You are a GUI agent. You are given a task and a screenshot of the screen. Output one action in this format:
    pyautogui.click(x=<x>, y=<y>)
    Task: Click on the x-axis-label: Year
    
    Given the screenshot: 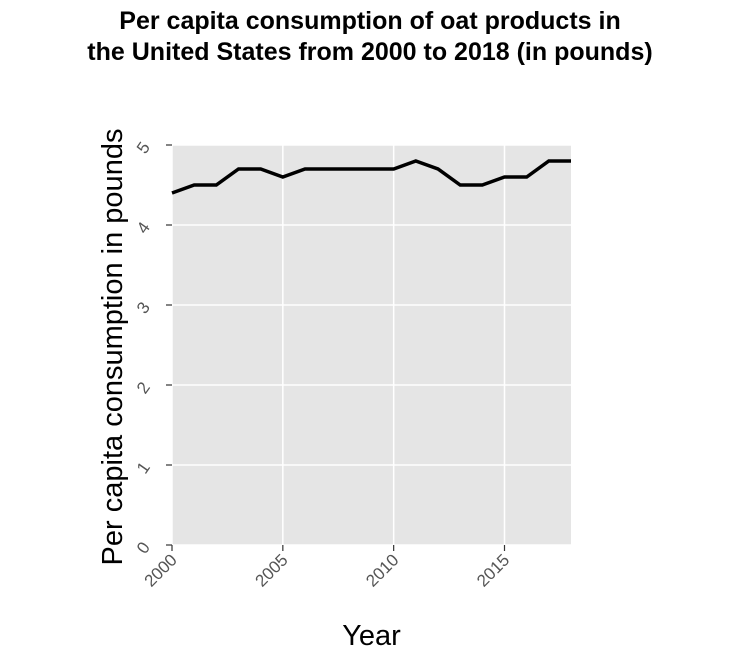 What is the action you would take?
    pyautogui.click(x=371, y=636)
    